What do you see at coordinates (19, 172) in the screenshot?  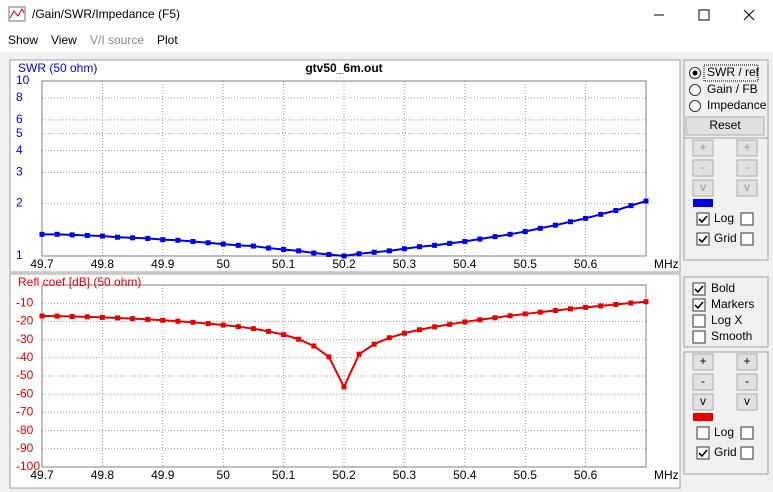 I see `y-tick-label: 3` at bounding box center [19, 172].